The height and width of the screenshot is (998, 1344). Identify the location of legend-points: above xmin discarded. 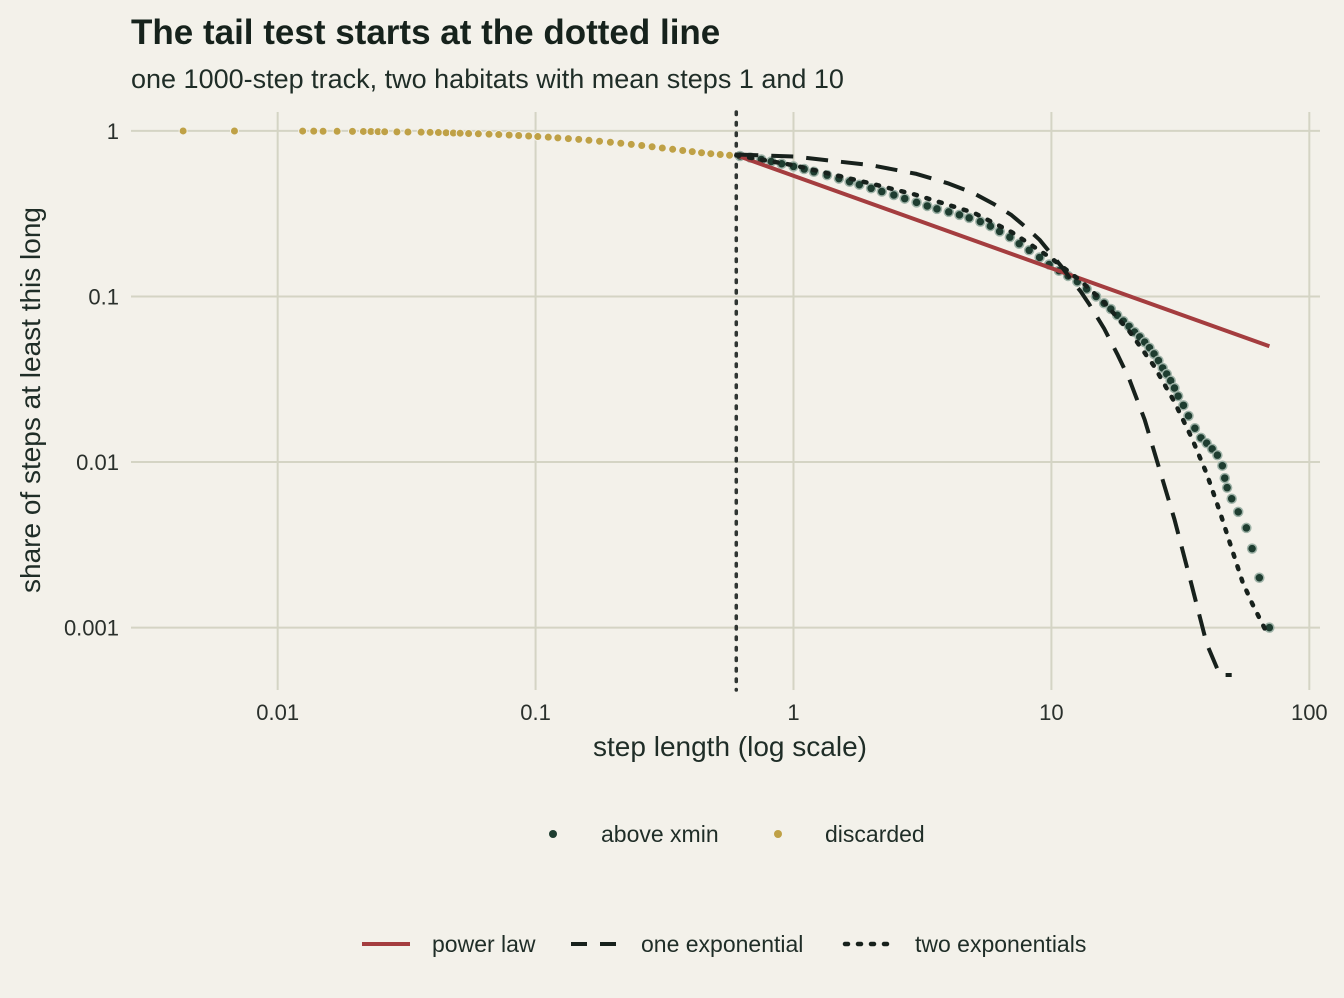
(737, 834).